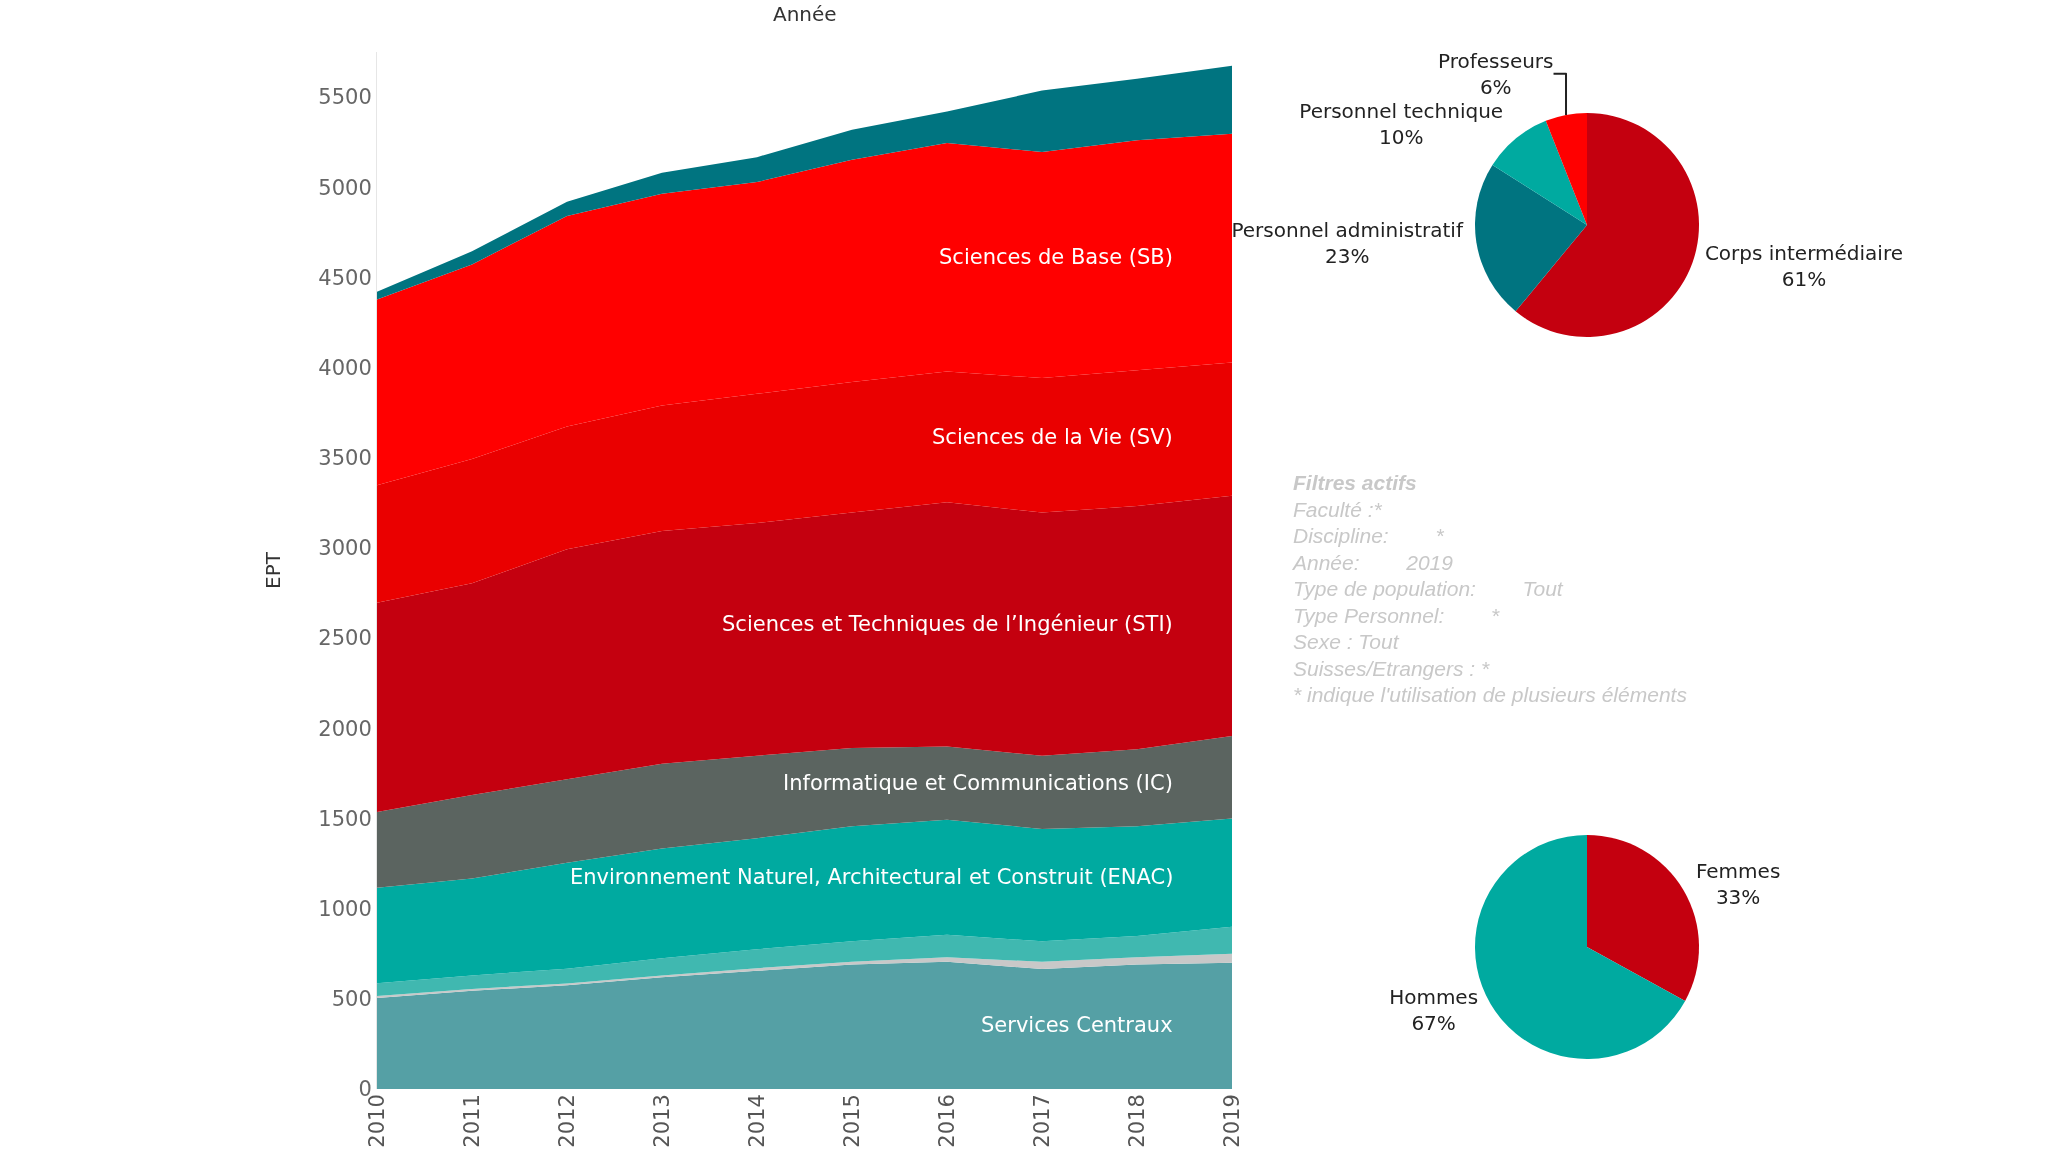 This screenshot has width=2048, height=1152. What do you see at coordinates (1434, 997) in the screenshot?
I see `slice-label: Hommes` at bounding box center [1434, 997].